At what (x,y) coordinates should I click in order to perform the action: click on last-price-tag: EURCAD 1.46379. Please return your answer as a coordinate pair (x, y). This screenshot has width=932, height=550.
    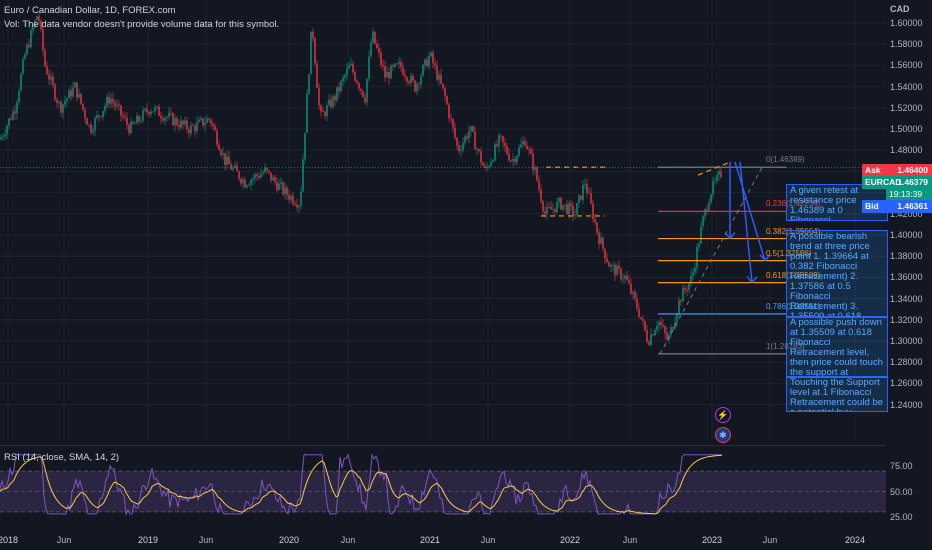
    Looking at the image, I should click on (897, 182).